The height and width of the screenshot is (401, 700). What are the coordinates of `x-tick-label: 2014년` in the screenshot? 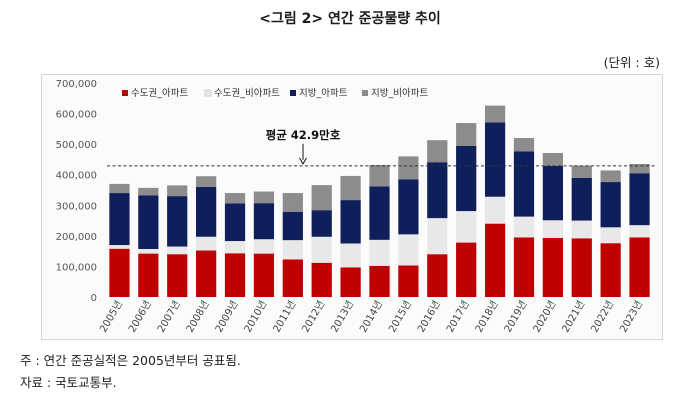 It's located at (371, 317).